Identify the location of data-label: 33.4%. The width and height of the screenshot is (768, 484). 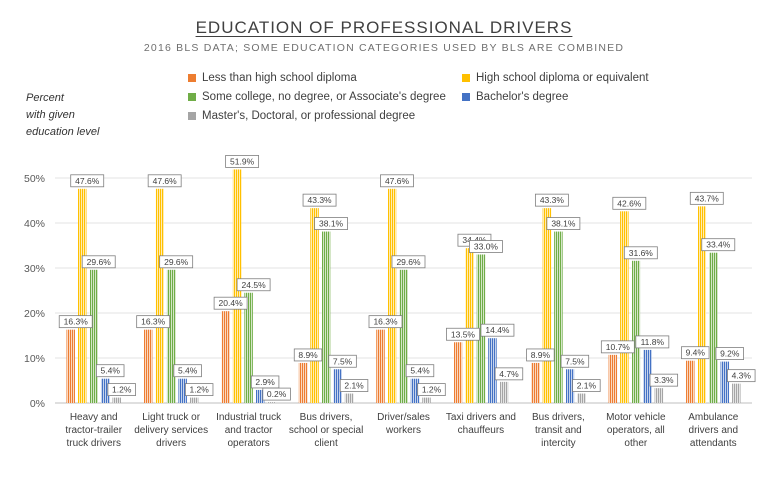
(718, 245).